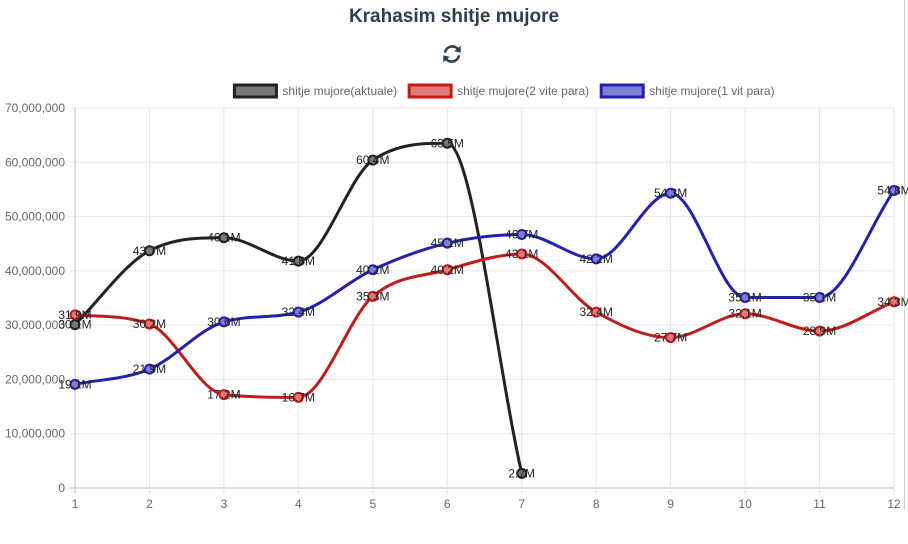 The image size is (908, 544). I want to click on data-label: 45.1M, so click(447, 243).